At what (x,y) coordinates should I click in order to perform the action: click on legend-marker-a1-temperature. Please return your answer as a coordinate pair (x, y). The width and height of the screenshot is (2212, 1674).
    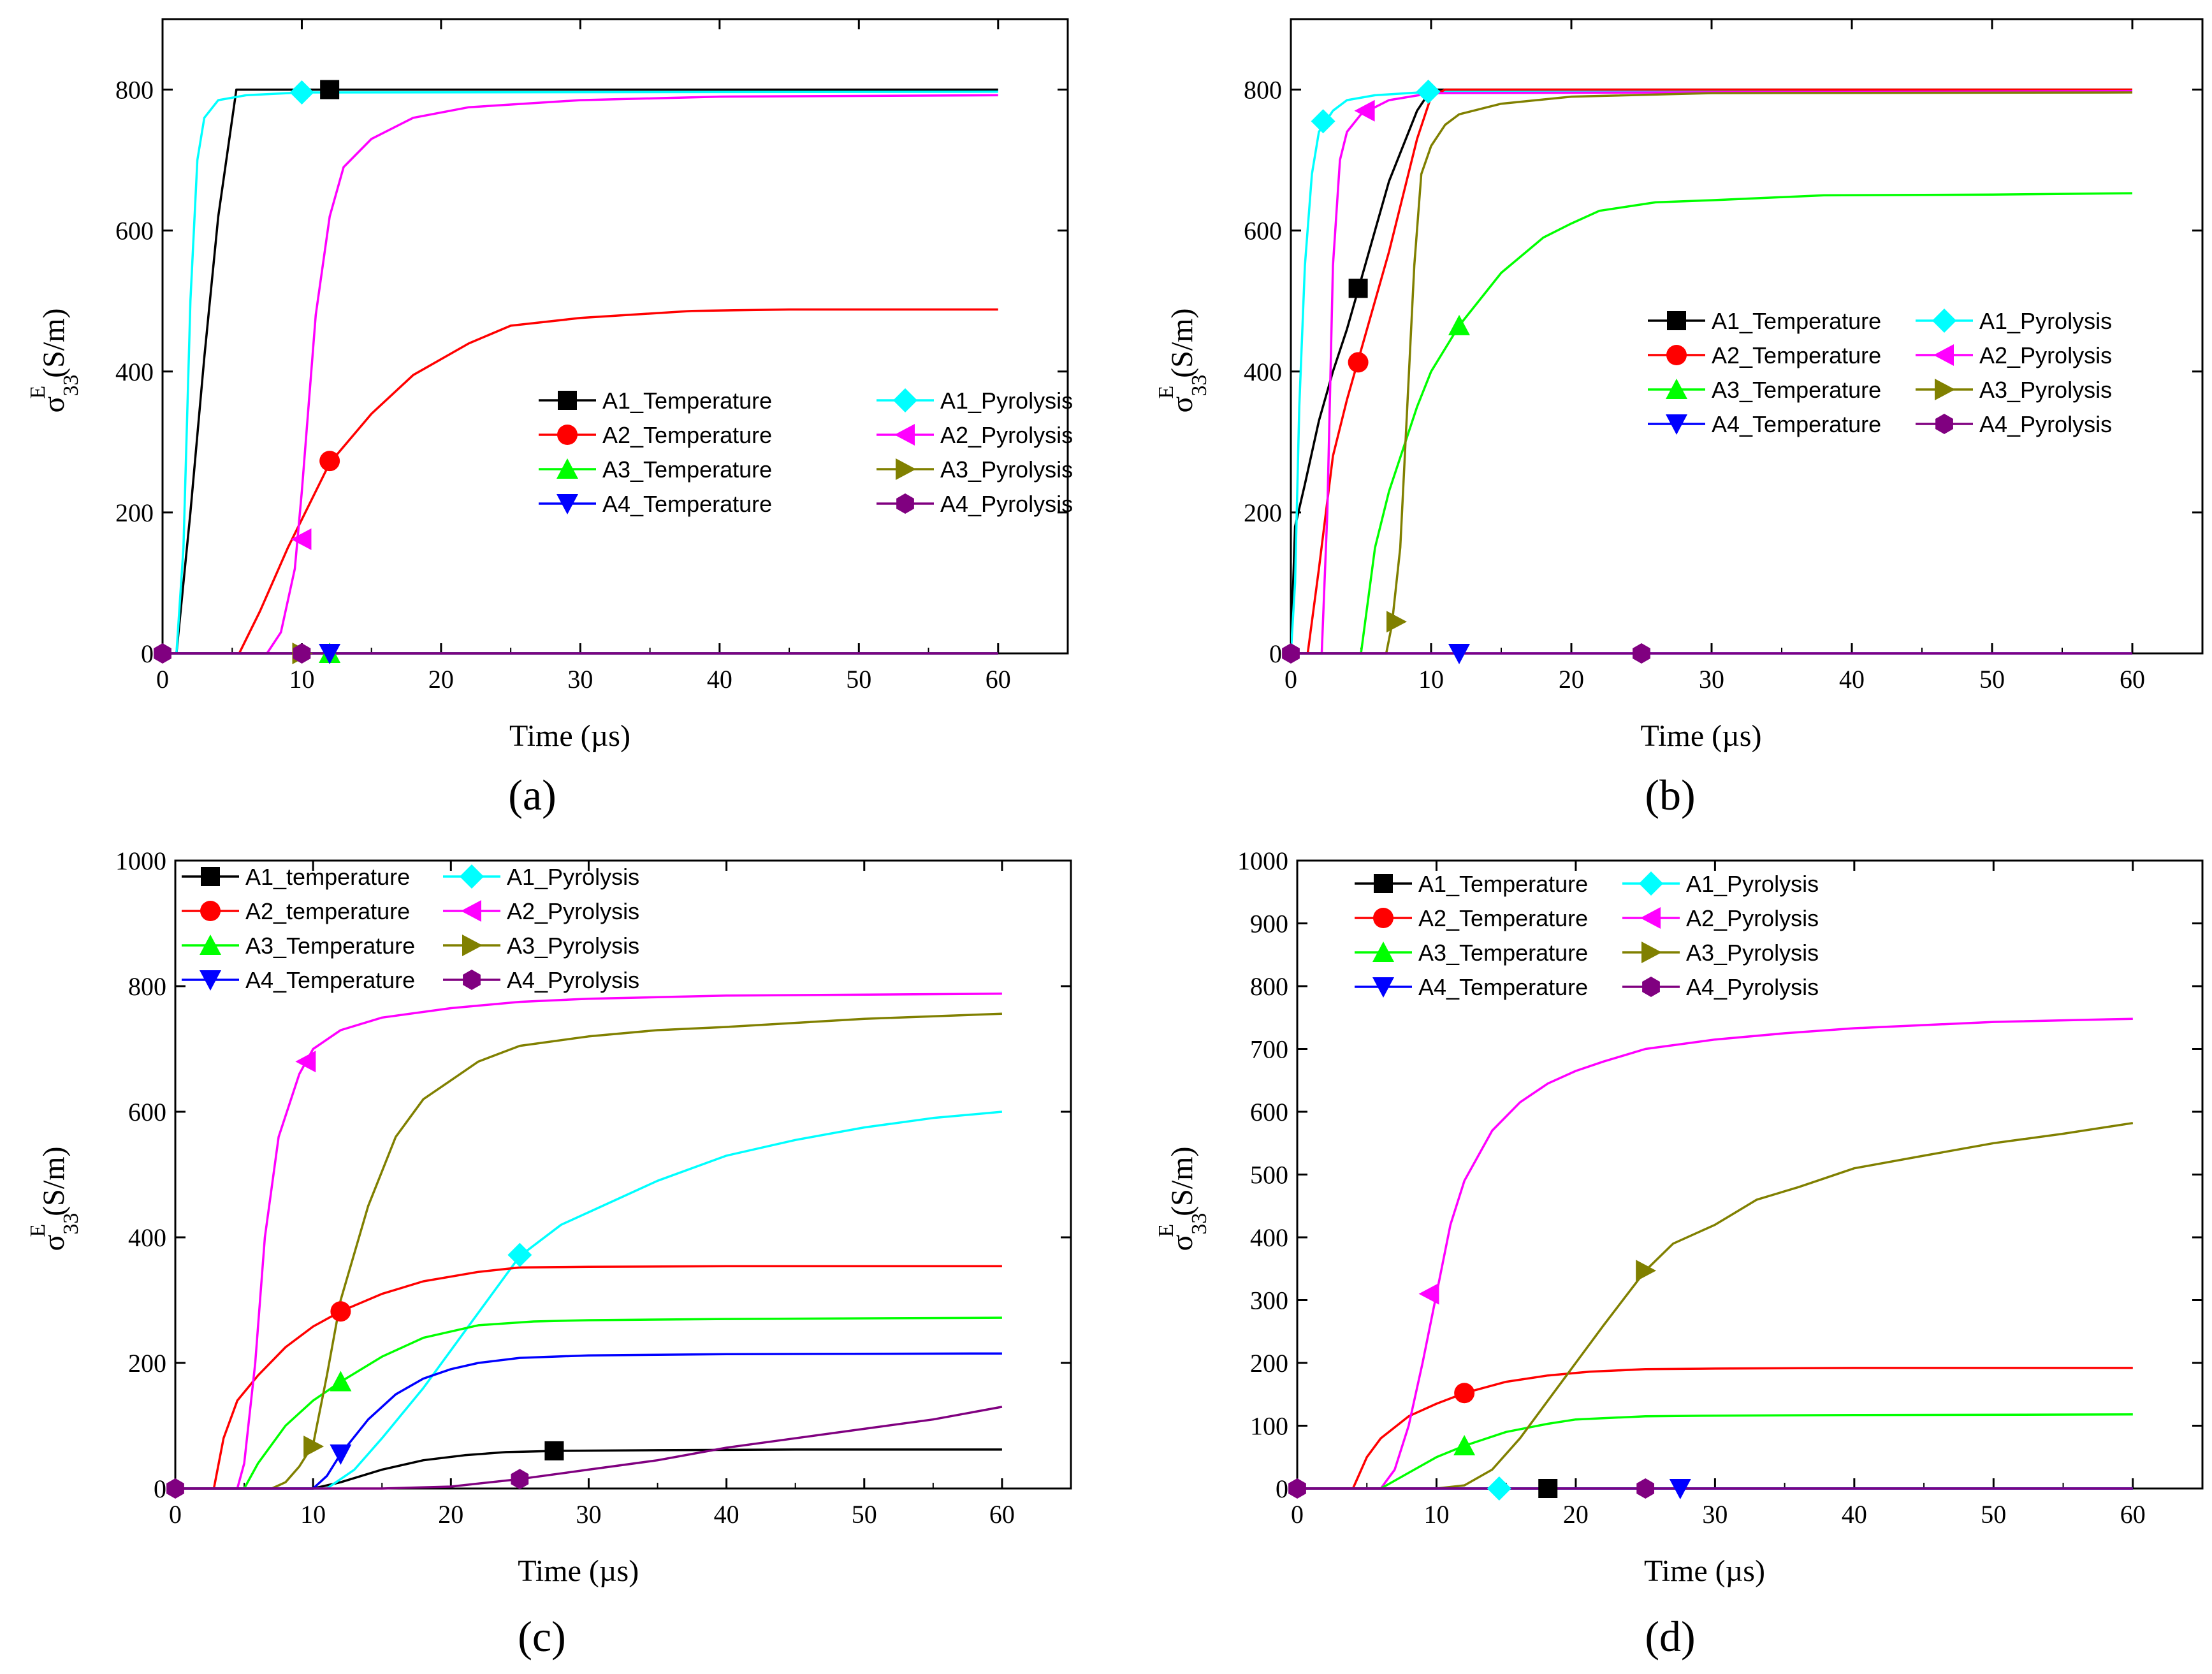
    Looking at the image, I should click on (210, 876).